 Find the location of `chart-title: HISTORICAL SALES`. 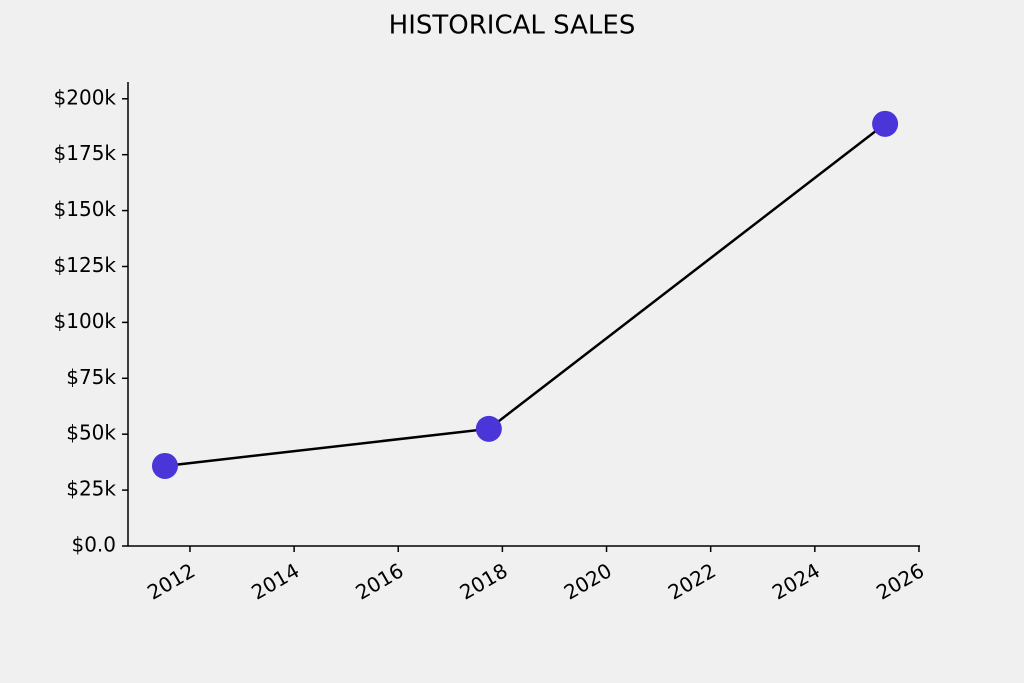

chart-title: HISTORICAL SALES is located at coordinates (512, 26).